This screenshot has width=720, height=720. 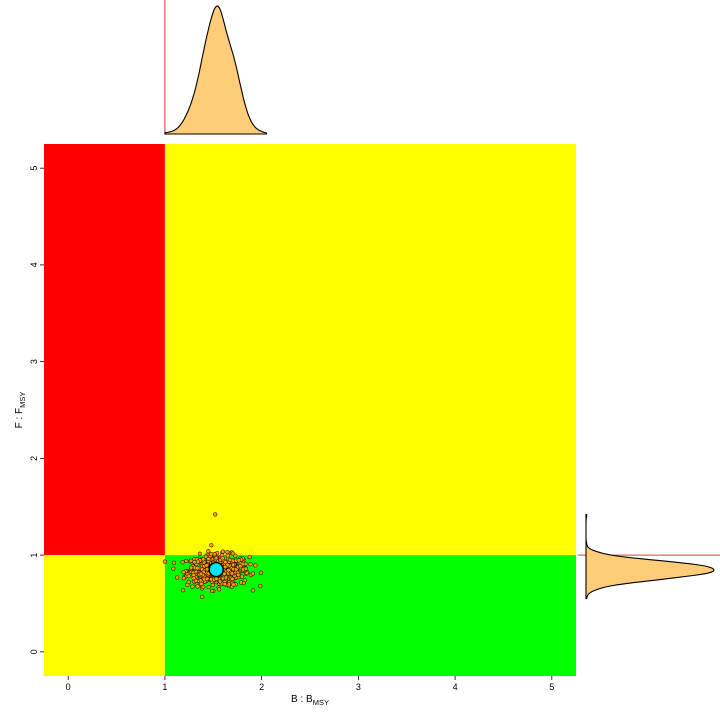 I want to click on y-axis-label: F : FMSY, so click(x=20, y=410).